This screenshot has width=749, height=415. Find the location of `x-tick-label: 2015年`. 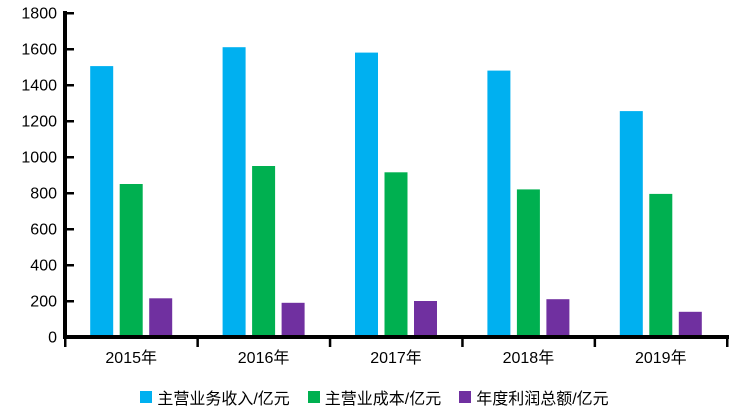

x-tick-label: 2015年 is located at coordinates (131, 358).